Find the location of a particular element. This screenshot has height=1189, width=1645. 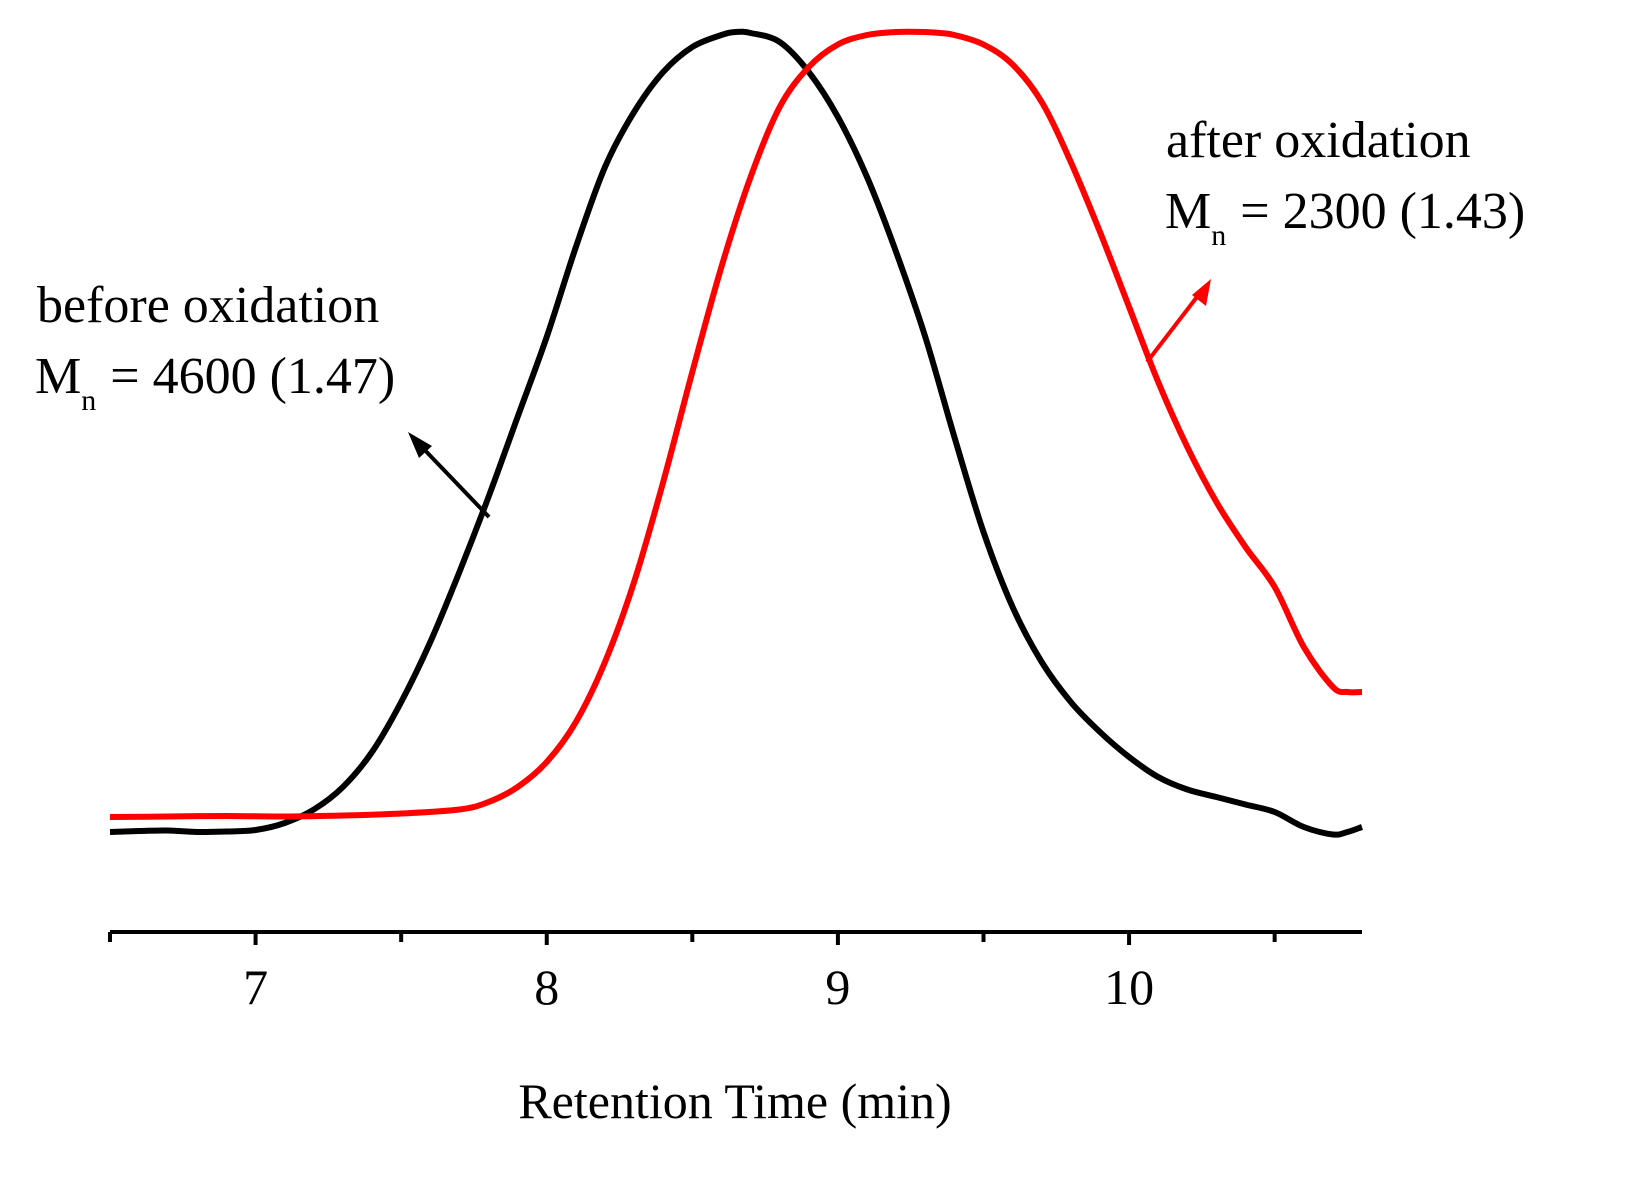

x-tick-label: 7 is located at coordinates (255, 987).